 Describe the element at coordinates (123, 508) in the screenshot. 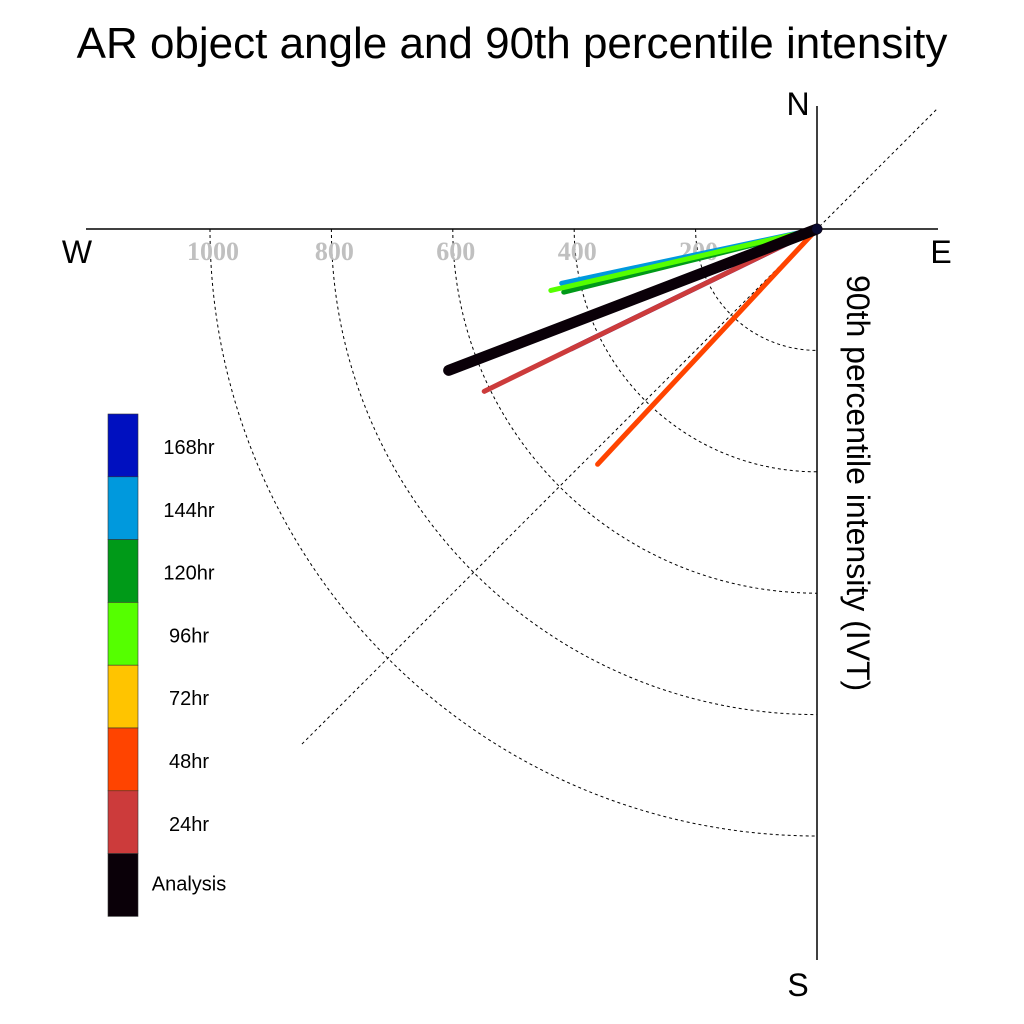

I see `legend-swatch-144hr` at that location.